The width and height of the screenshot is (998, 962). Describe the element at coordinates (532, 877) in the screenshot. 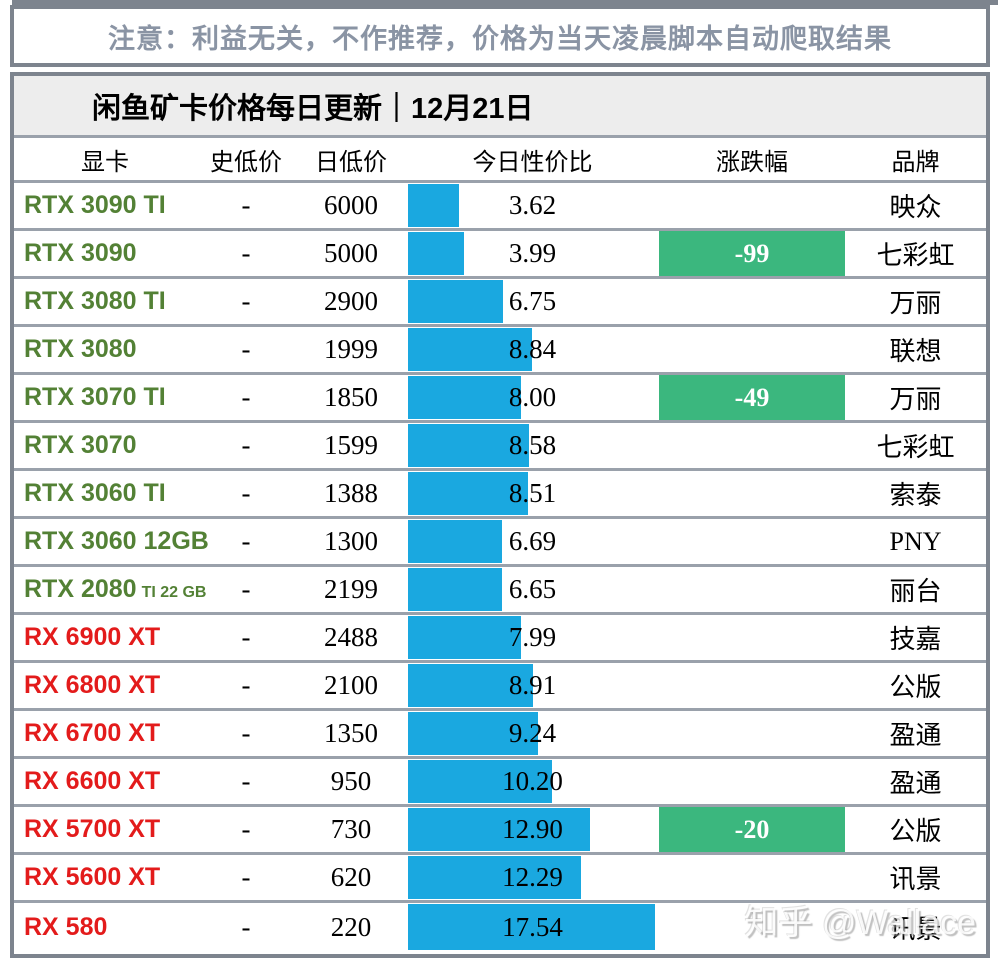

I see `value-ratio-value: 12.29` at that location.